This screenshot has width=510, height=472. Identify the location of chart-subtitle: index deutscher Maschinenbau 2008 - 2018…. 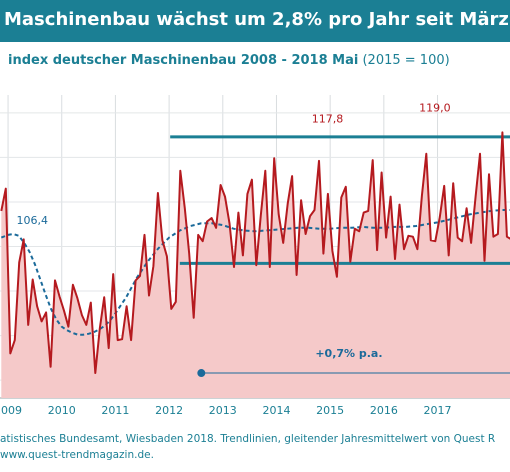
(229, 60).